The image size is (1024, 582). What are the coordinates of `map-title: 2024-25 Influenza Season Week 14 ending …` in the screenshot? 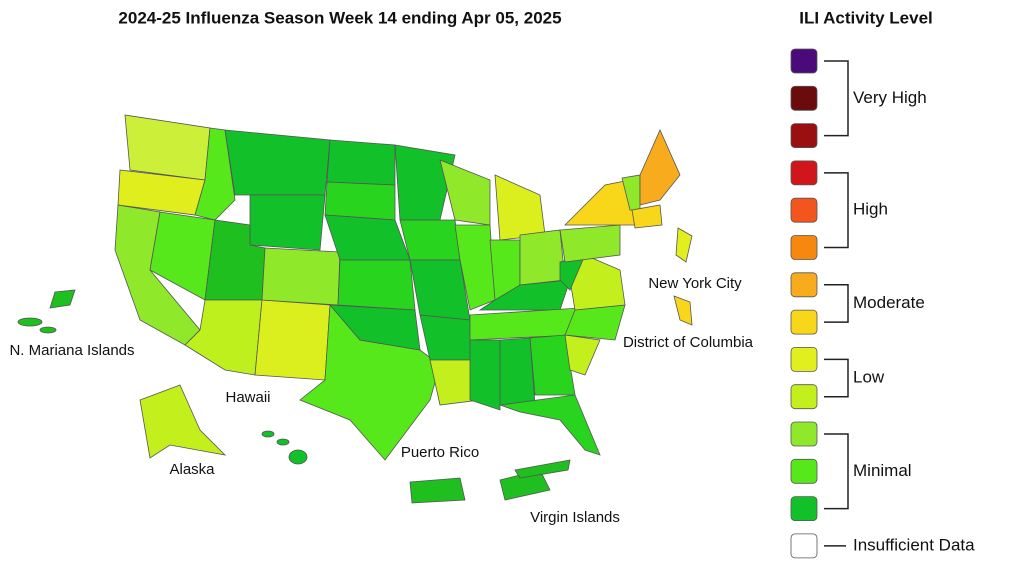 It's located at (339, 17).